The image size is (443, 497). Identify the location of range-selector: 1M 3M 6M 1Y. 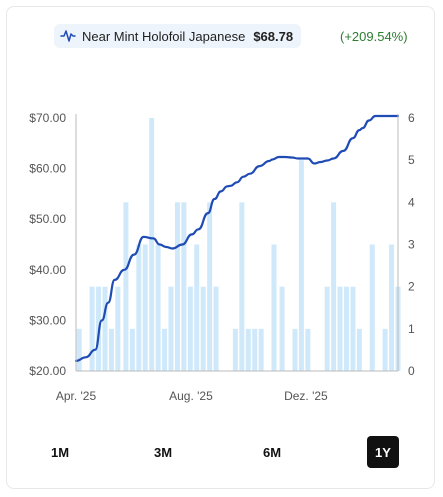
(221, 454).